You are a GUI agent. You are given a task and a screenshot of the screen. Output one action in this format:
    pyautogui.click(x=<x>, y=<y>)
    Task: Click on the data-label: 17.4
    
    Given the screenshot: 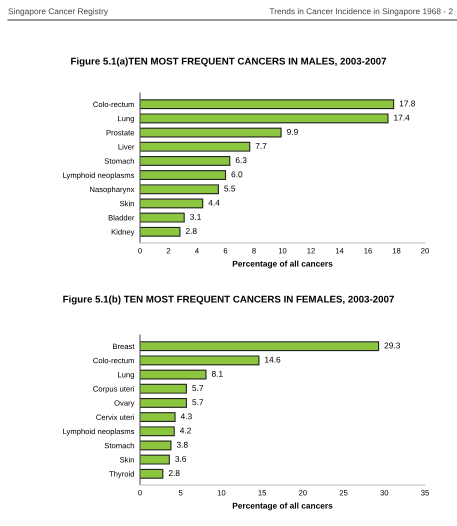 What is the action you would take?
    pyautogui.click(x=402, y=117)
    